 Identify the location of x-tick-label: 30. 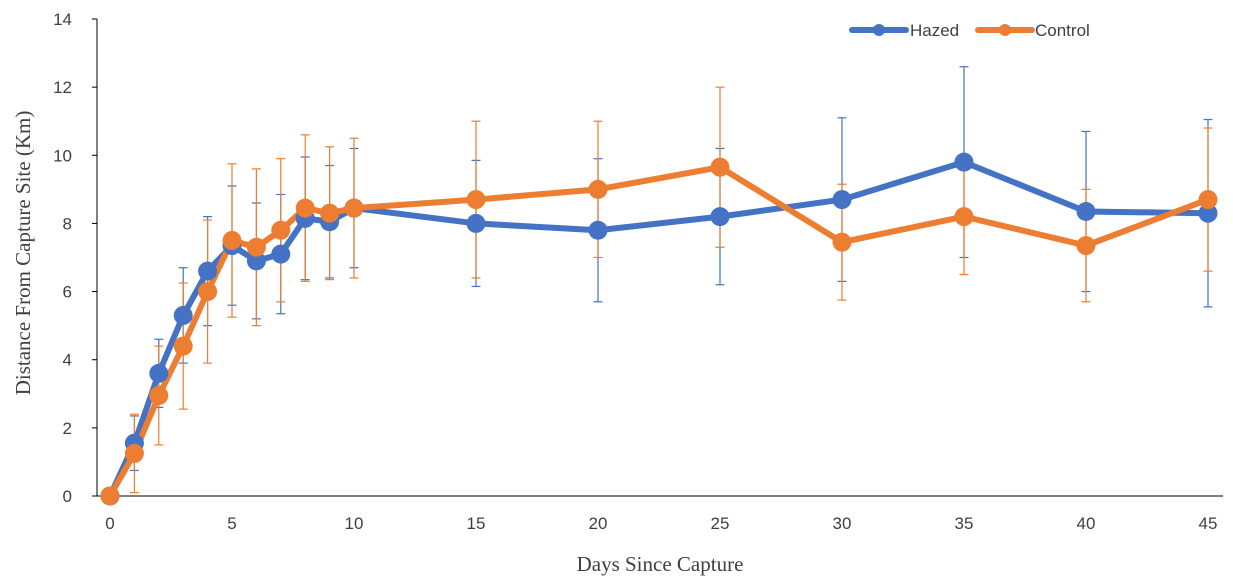
(842, 523).